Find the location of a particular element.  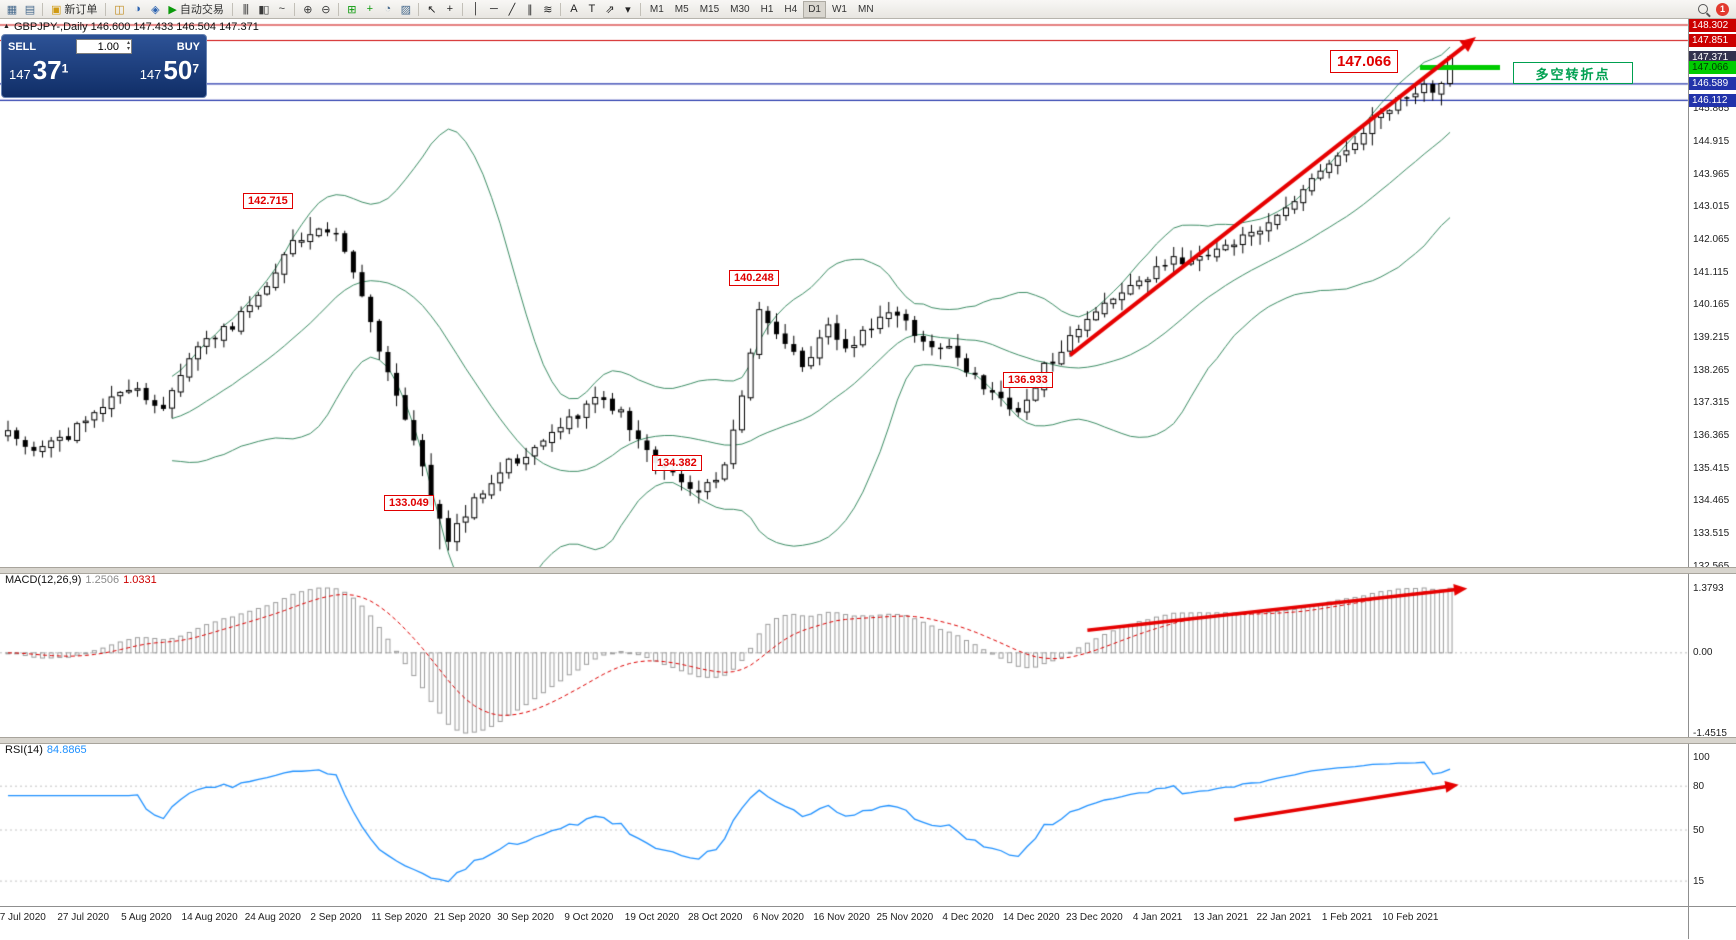

periods-icon: ◔ is located at coordinates (388, 9).